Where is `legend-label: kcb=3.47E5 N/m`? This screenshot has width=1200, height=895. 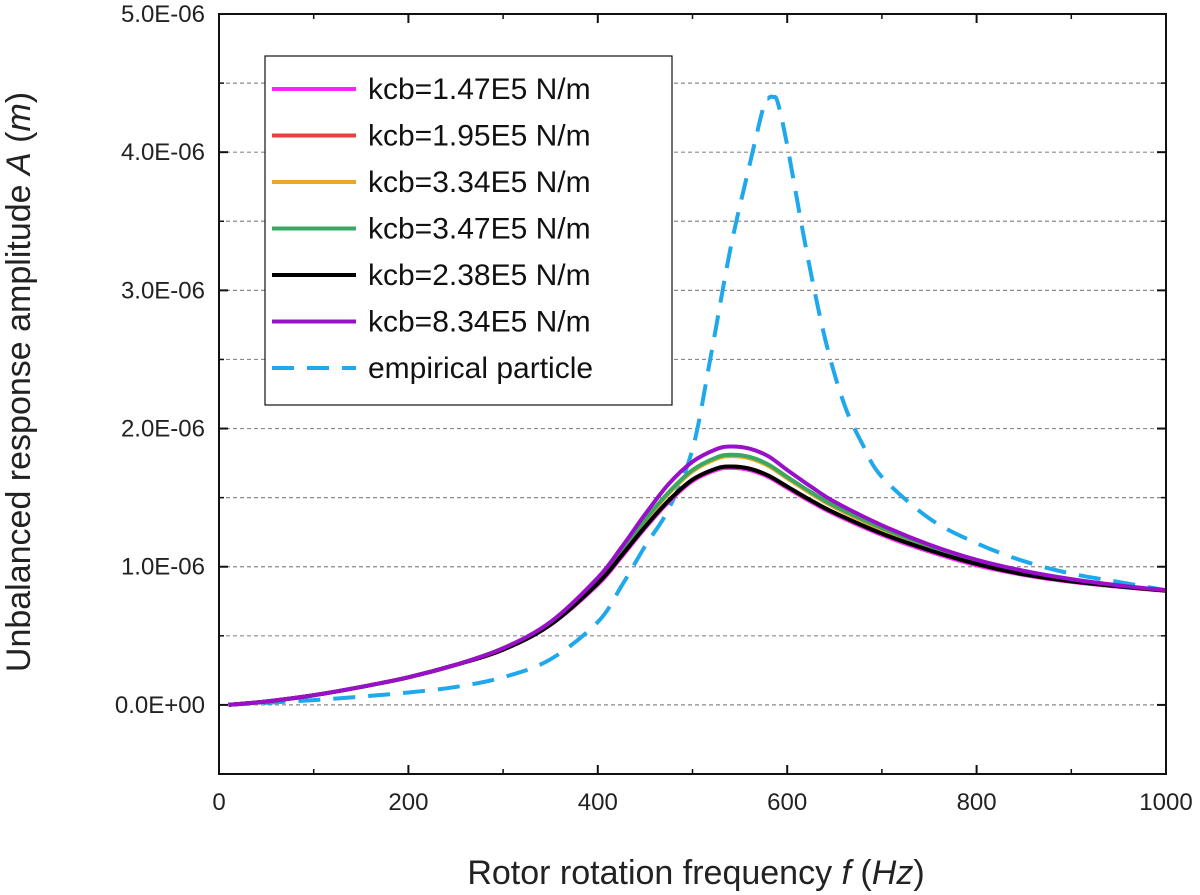
legend-label: kcb=3.47E5 N/m is located at coordinates (479, 229).